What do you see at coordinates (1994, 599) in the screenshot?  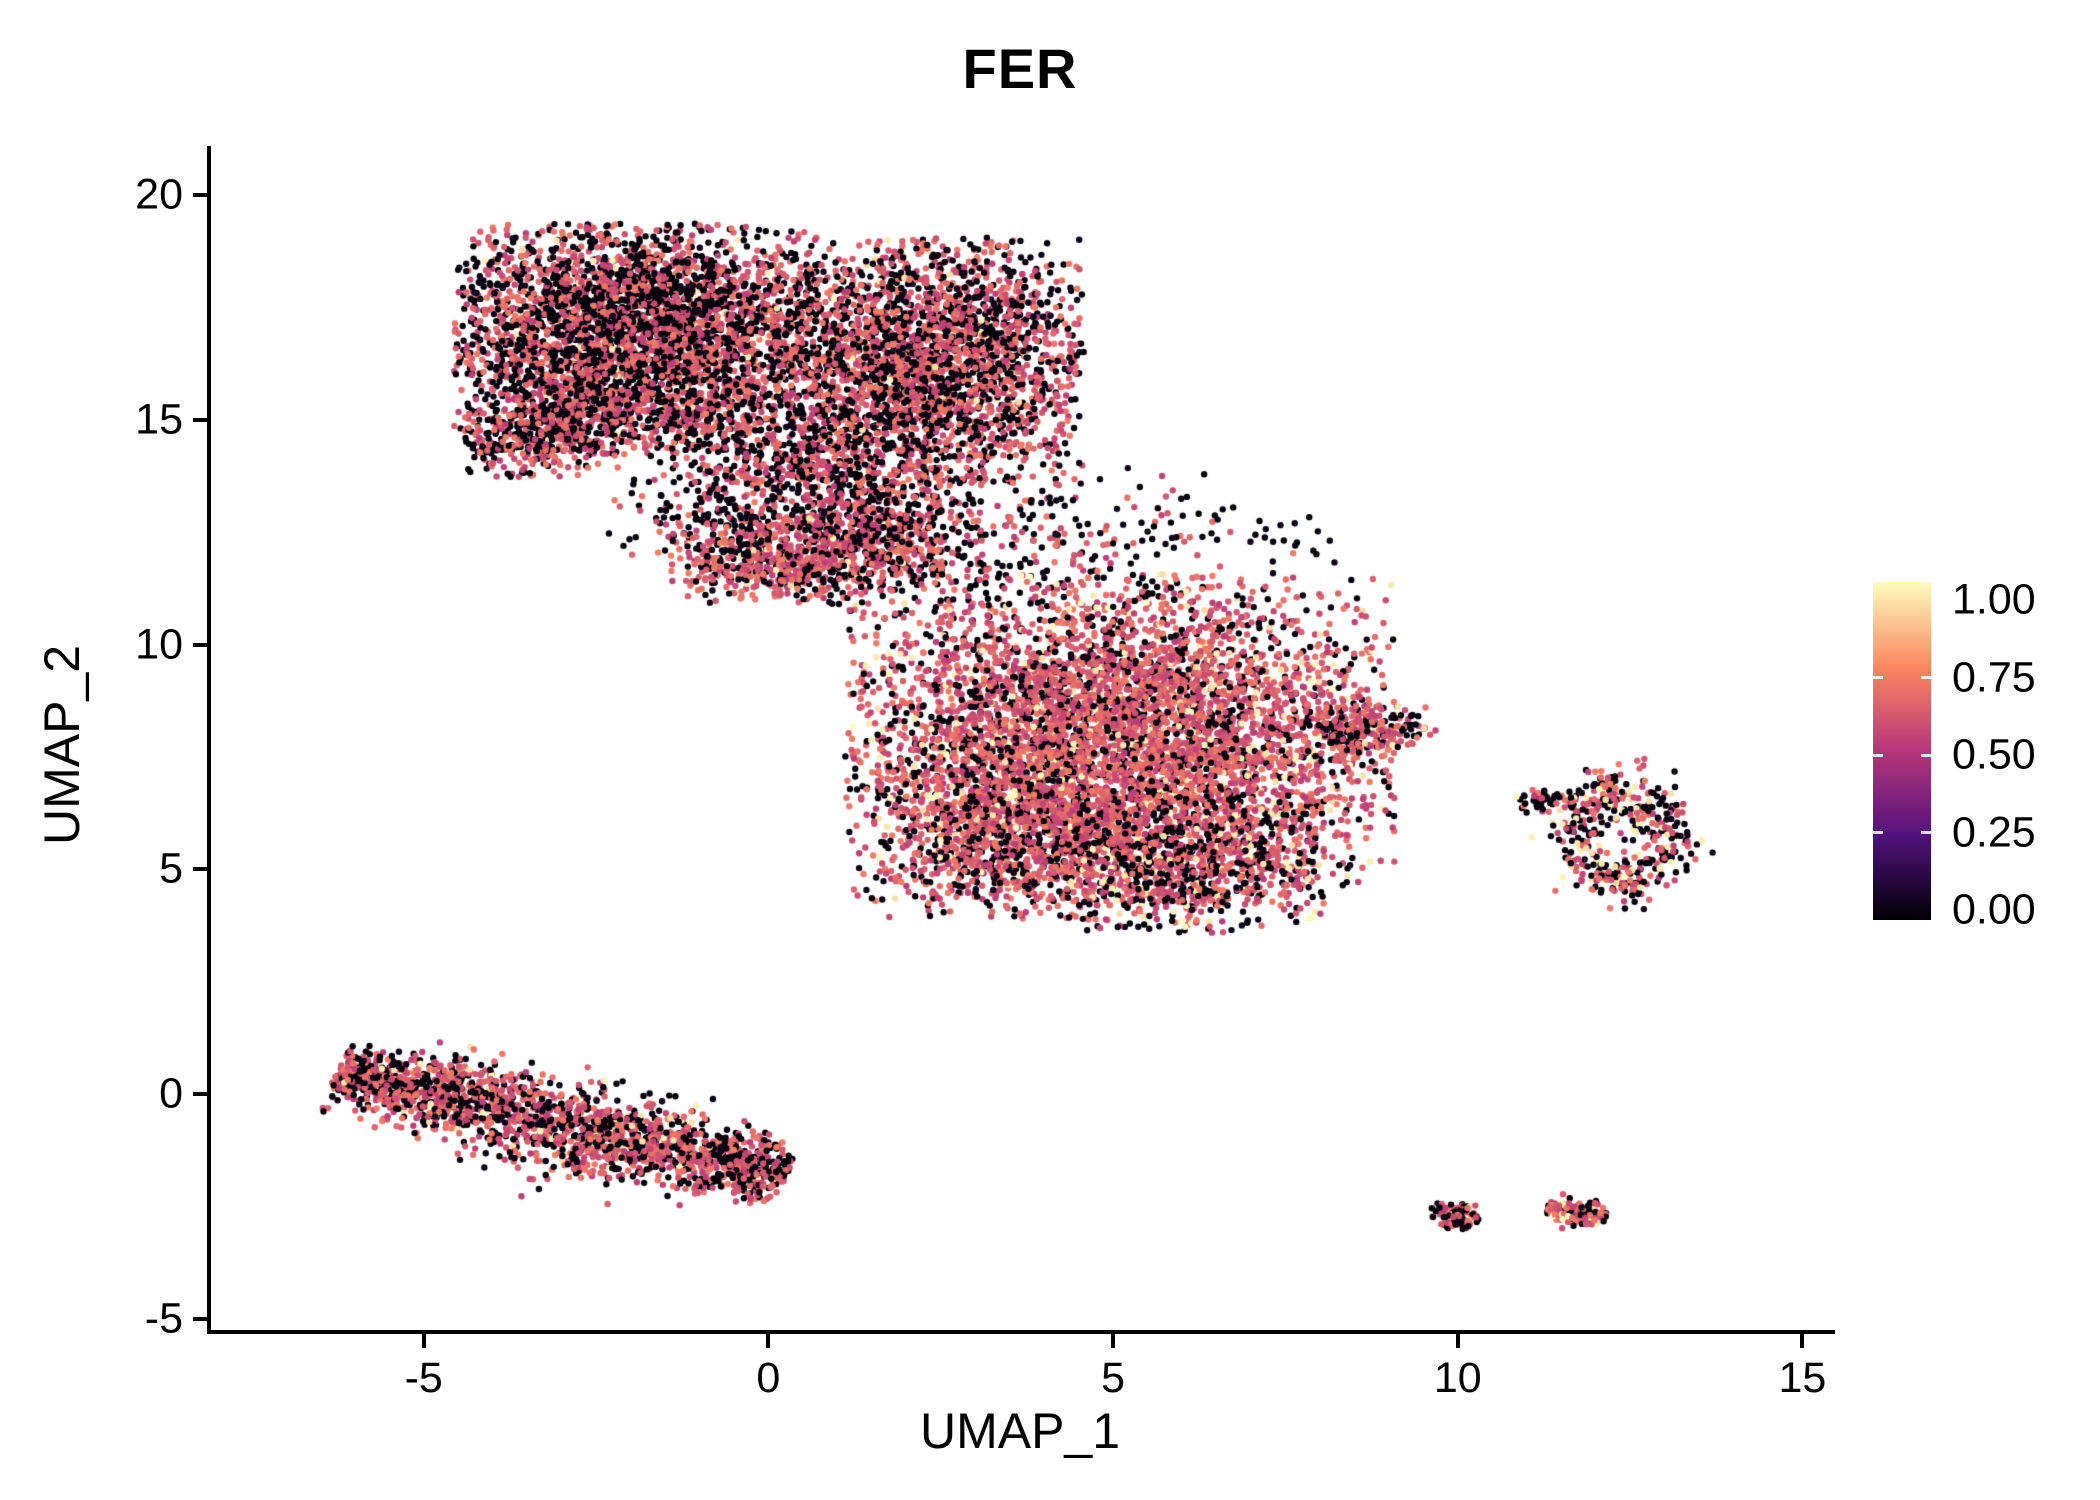 I see `colorbar-tick-label: 1.00` at bounding box center [1994, 599].